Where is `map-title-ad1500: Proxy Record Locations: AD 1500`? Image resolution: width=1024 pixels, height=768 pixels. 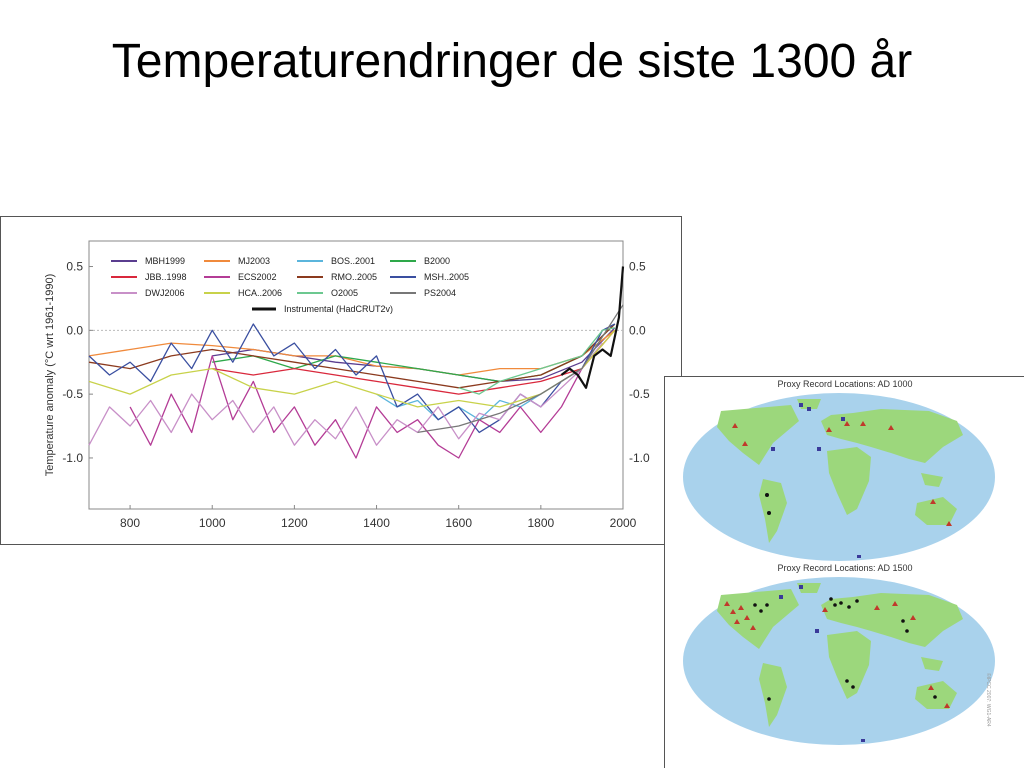
map-title-ad1500: Proxy Record Locations: AD 1500 is located at coordinates (845, 568).